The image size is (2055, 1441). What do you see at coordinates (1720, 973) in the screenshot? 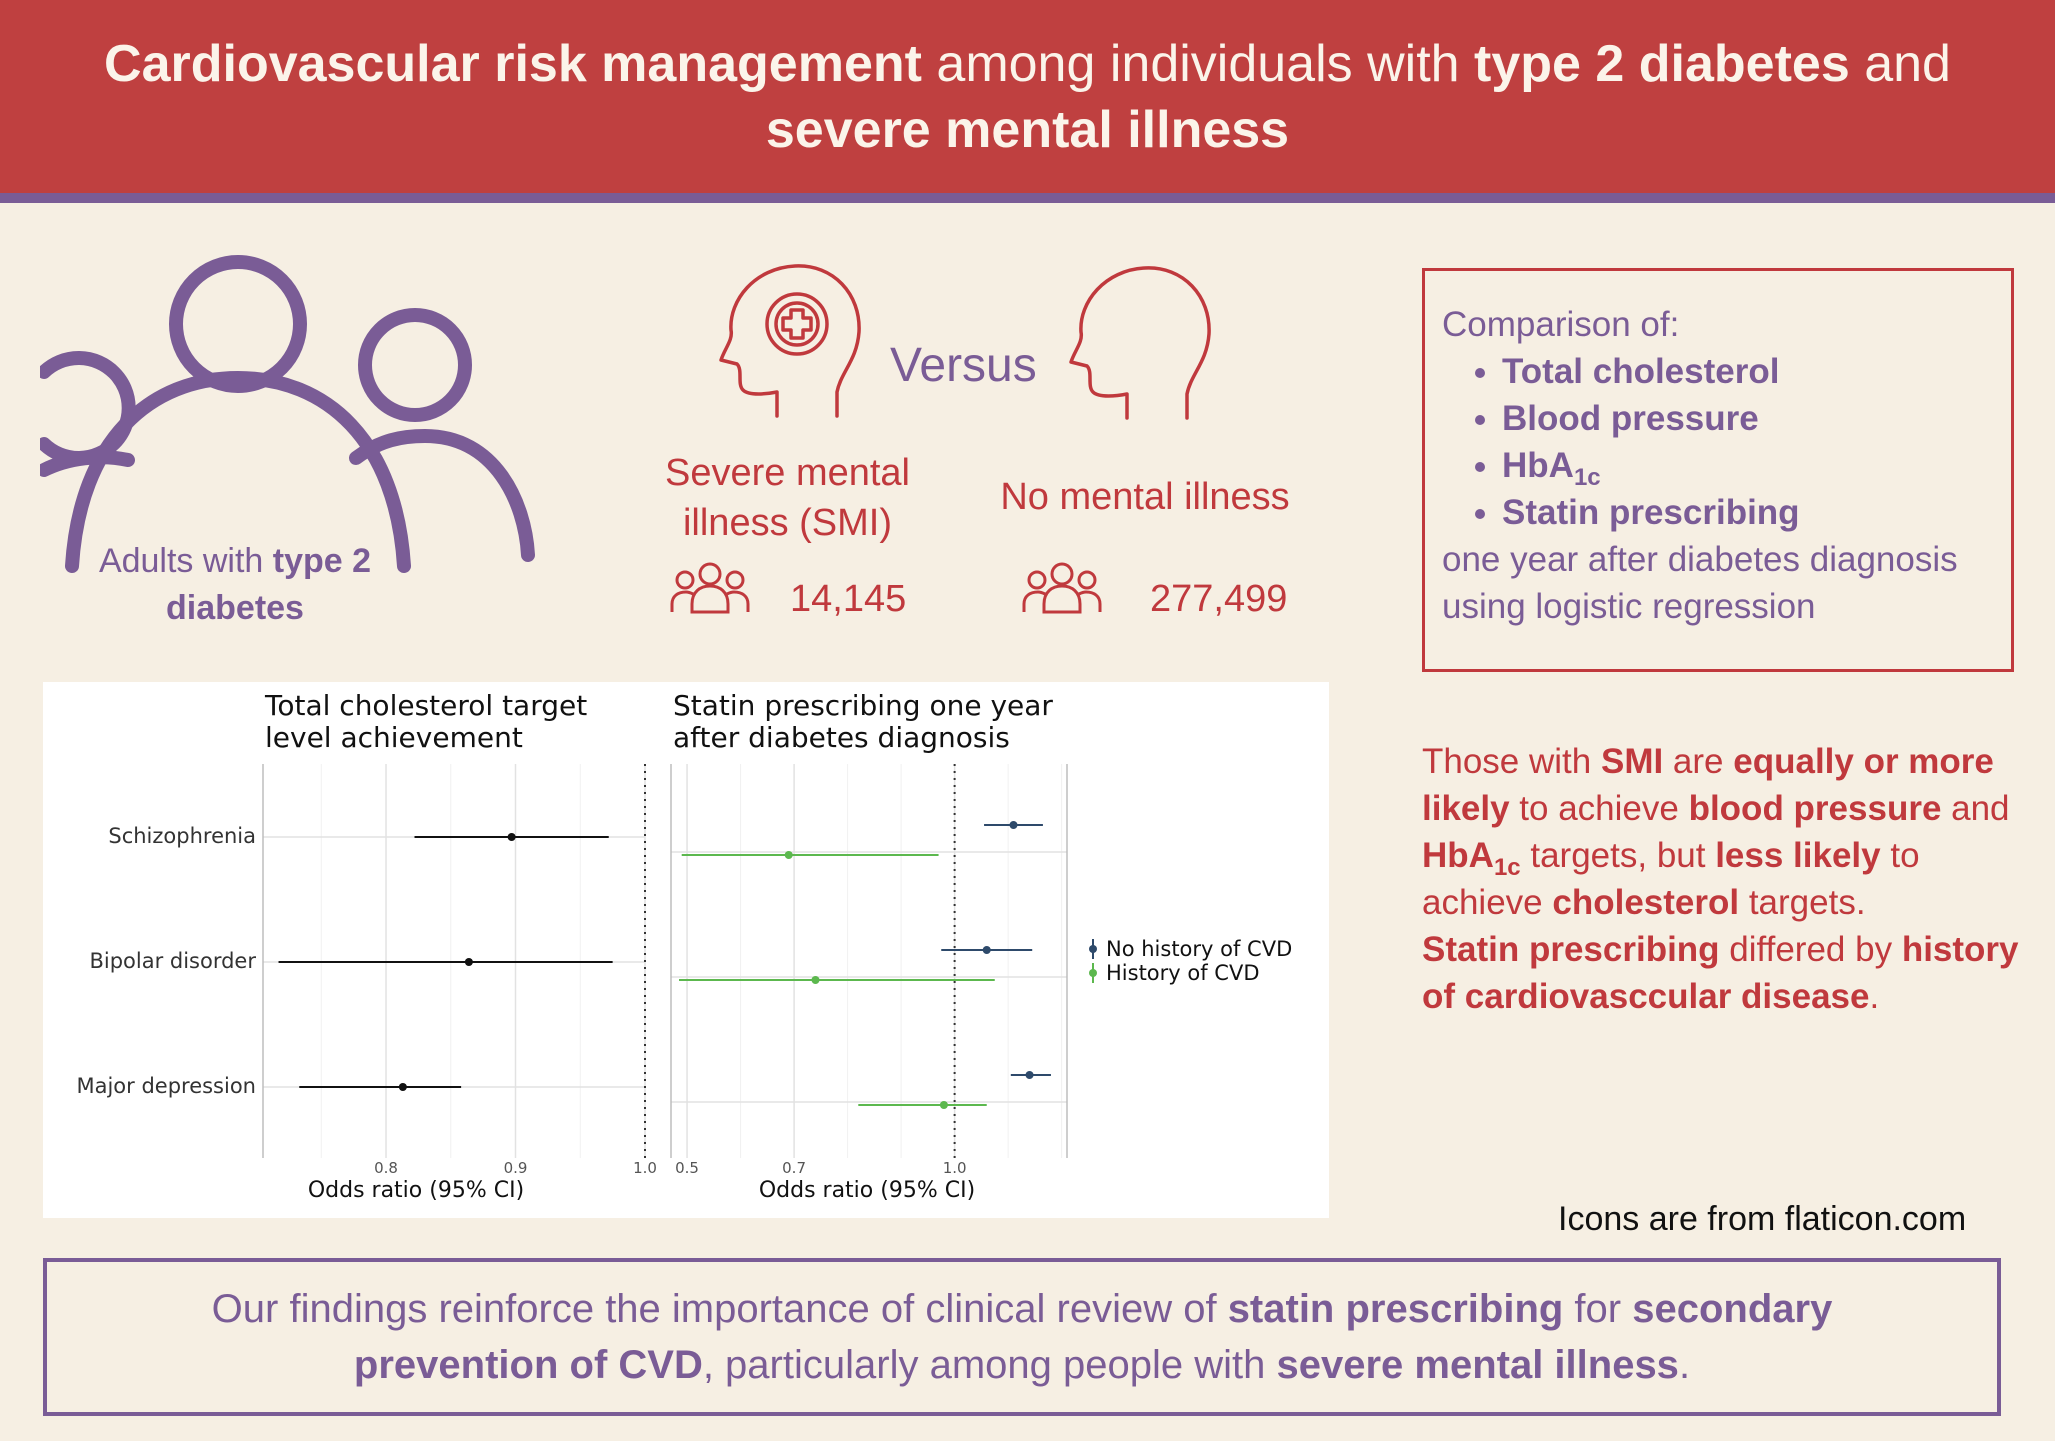
I see `findings-part: history of cardiovasccular disease` at bounding box center [1720, 973].